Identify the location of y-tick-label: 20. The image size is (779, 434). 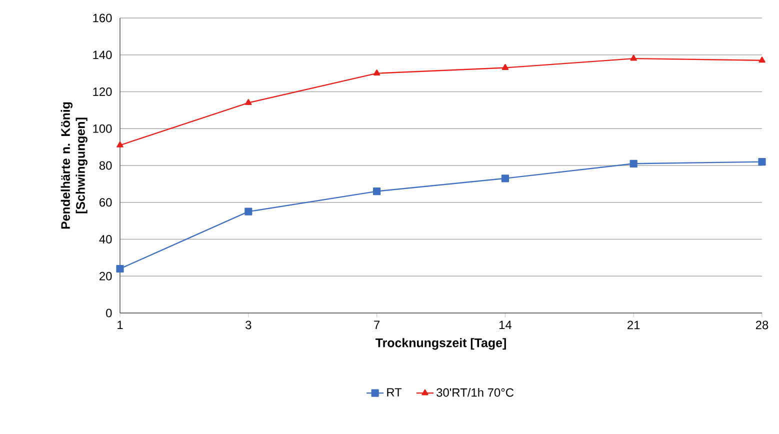
(106, 276).